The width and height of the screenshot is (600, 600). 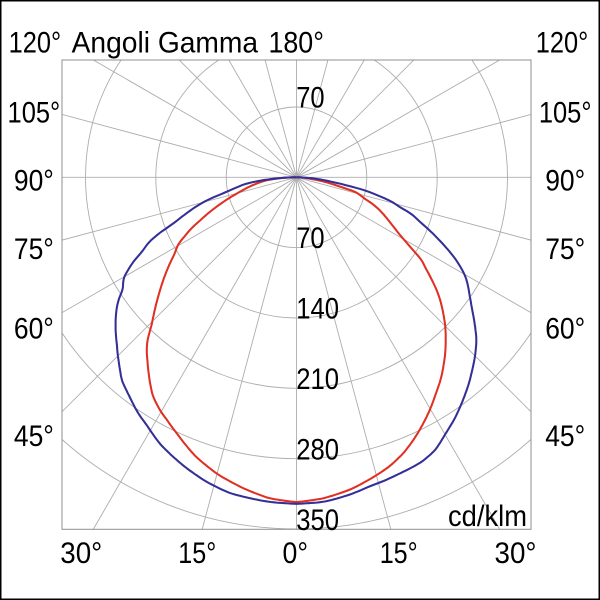 What do you see at coordinates (317, 379) in the screenshot?
I see `svg-text: 210` at bounding box center [317, 379].